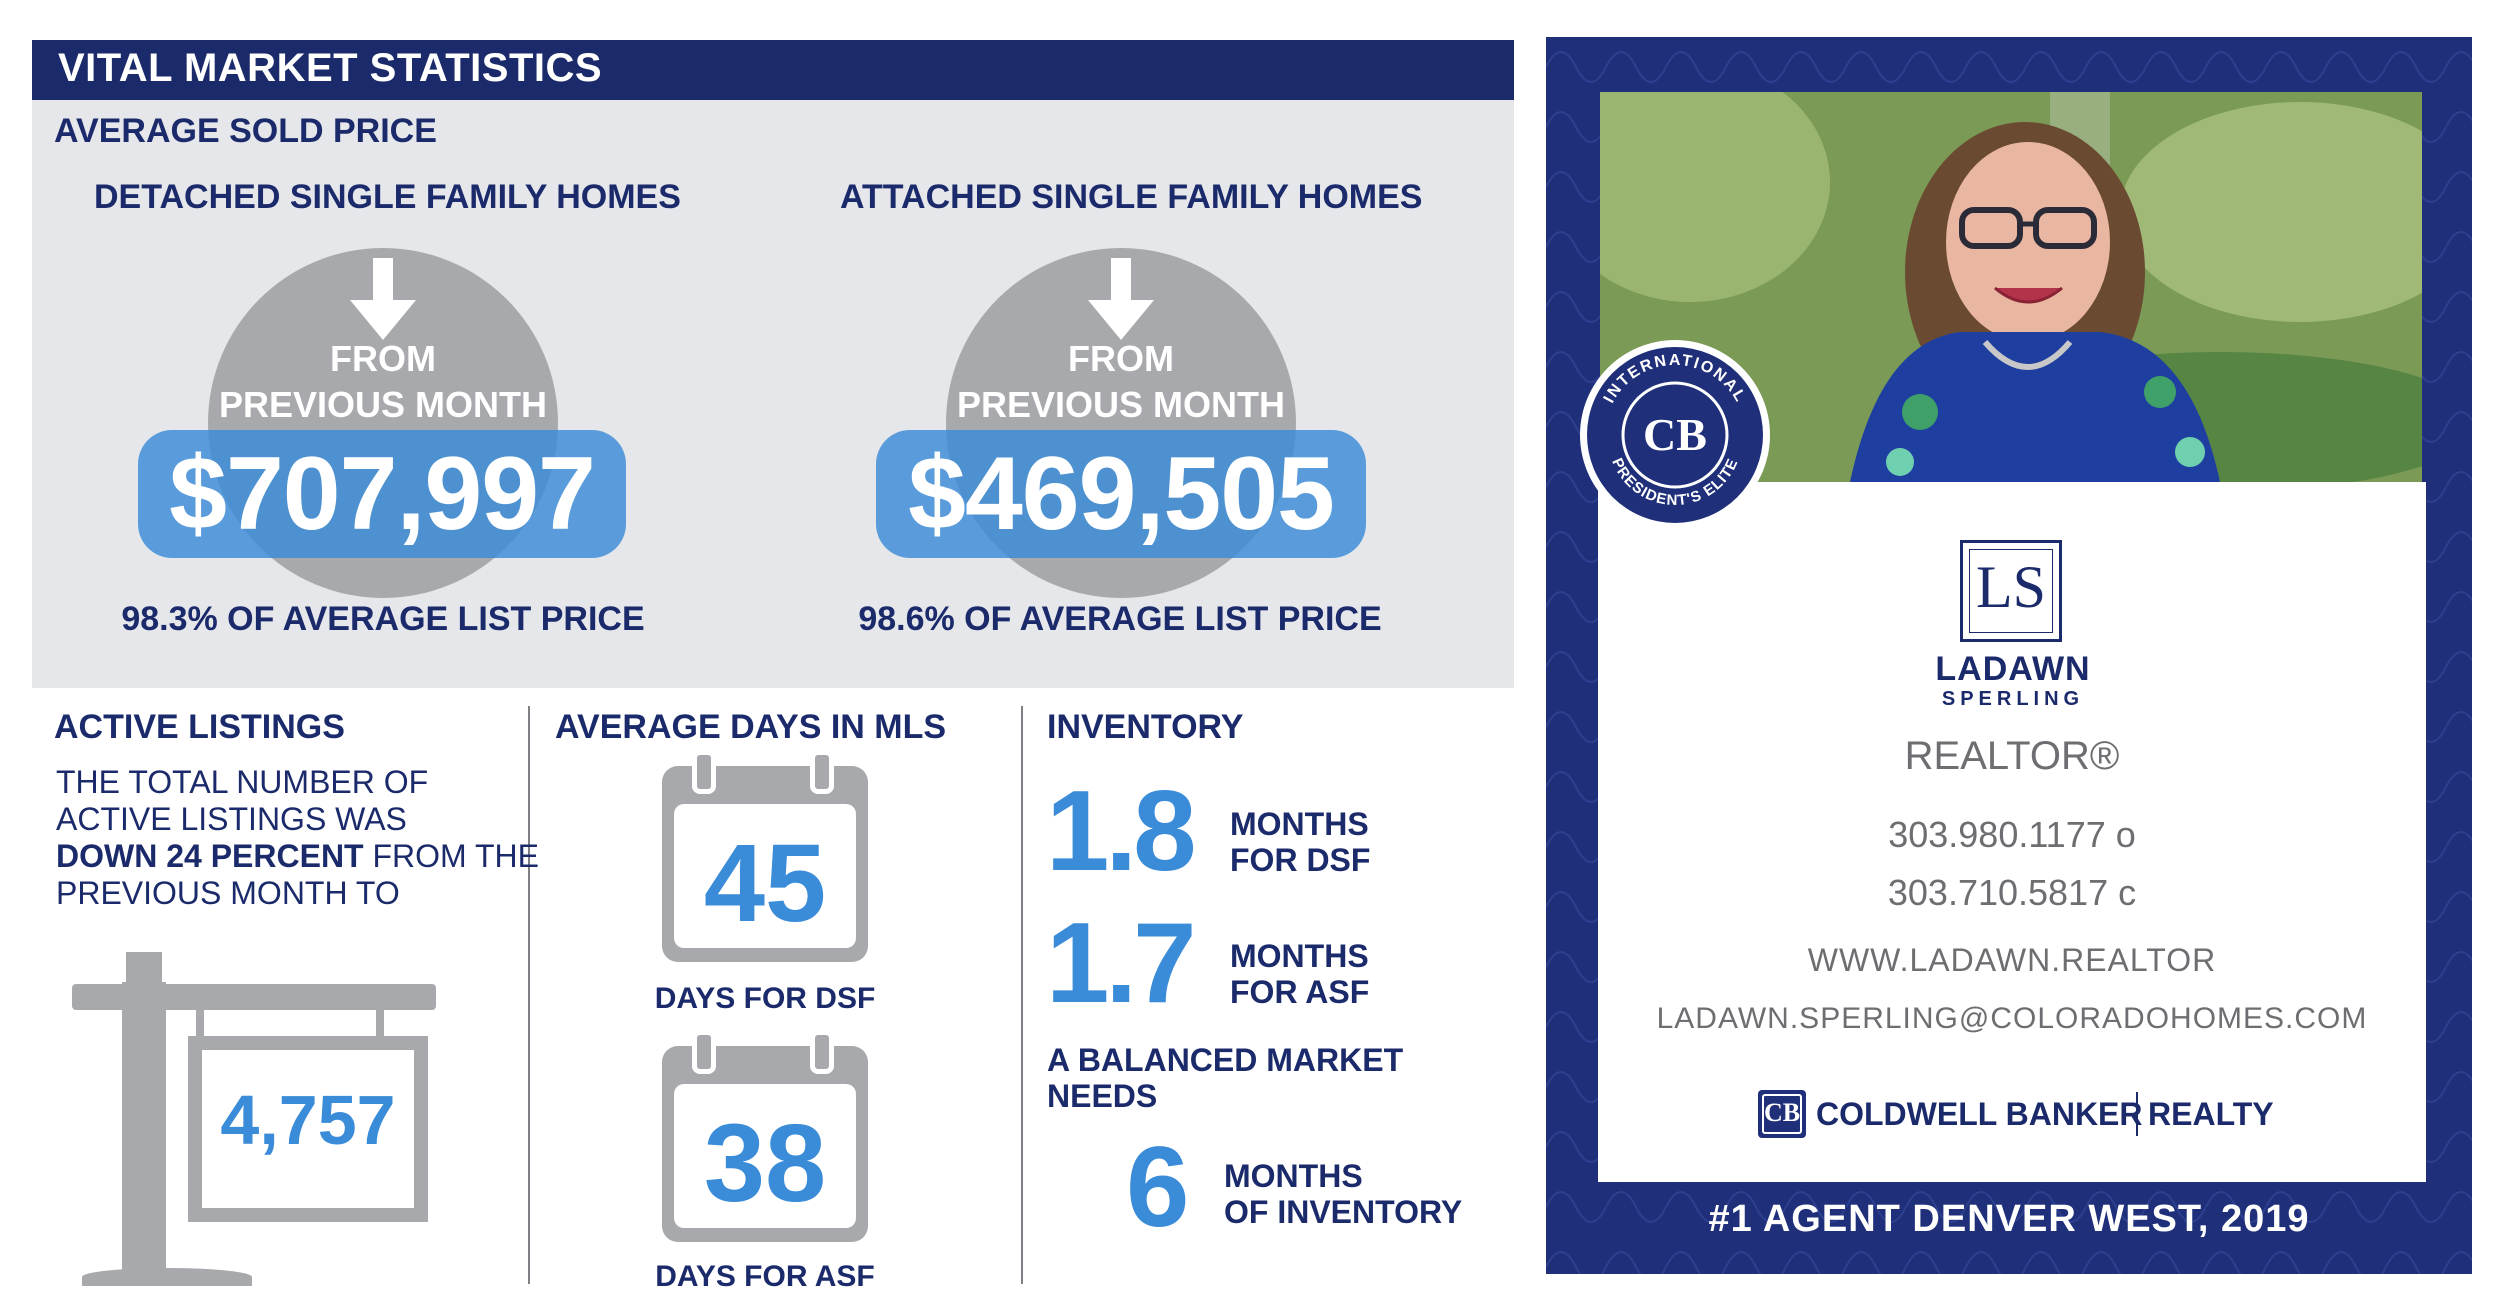  What do you see at coordinates (1343, 1212) in the screenshot?
I see `months-line: OF INVENTORY` at bounding box center [1343, 1212].